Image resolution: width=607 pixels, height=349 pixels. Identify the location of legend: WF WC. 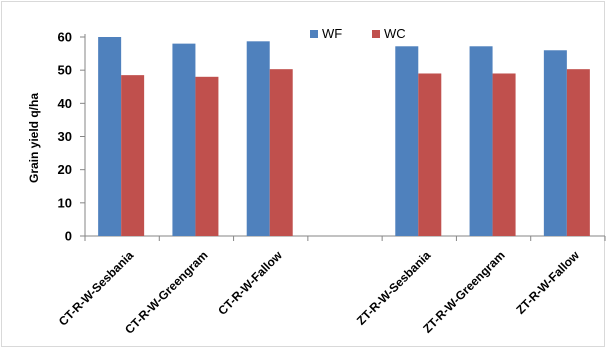
(358, 33).